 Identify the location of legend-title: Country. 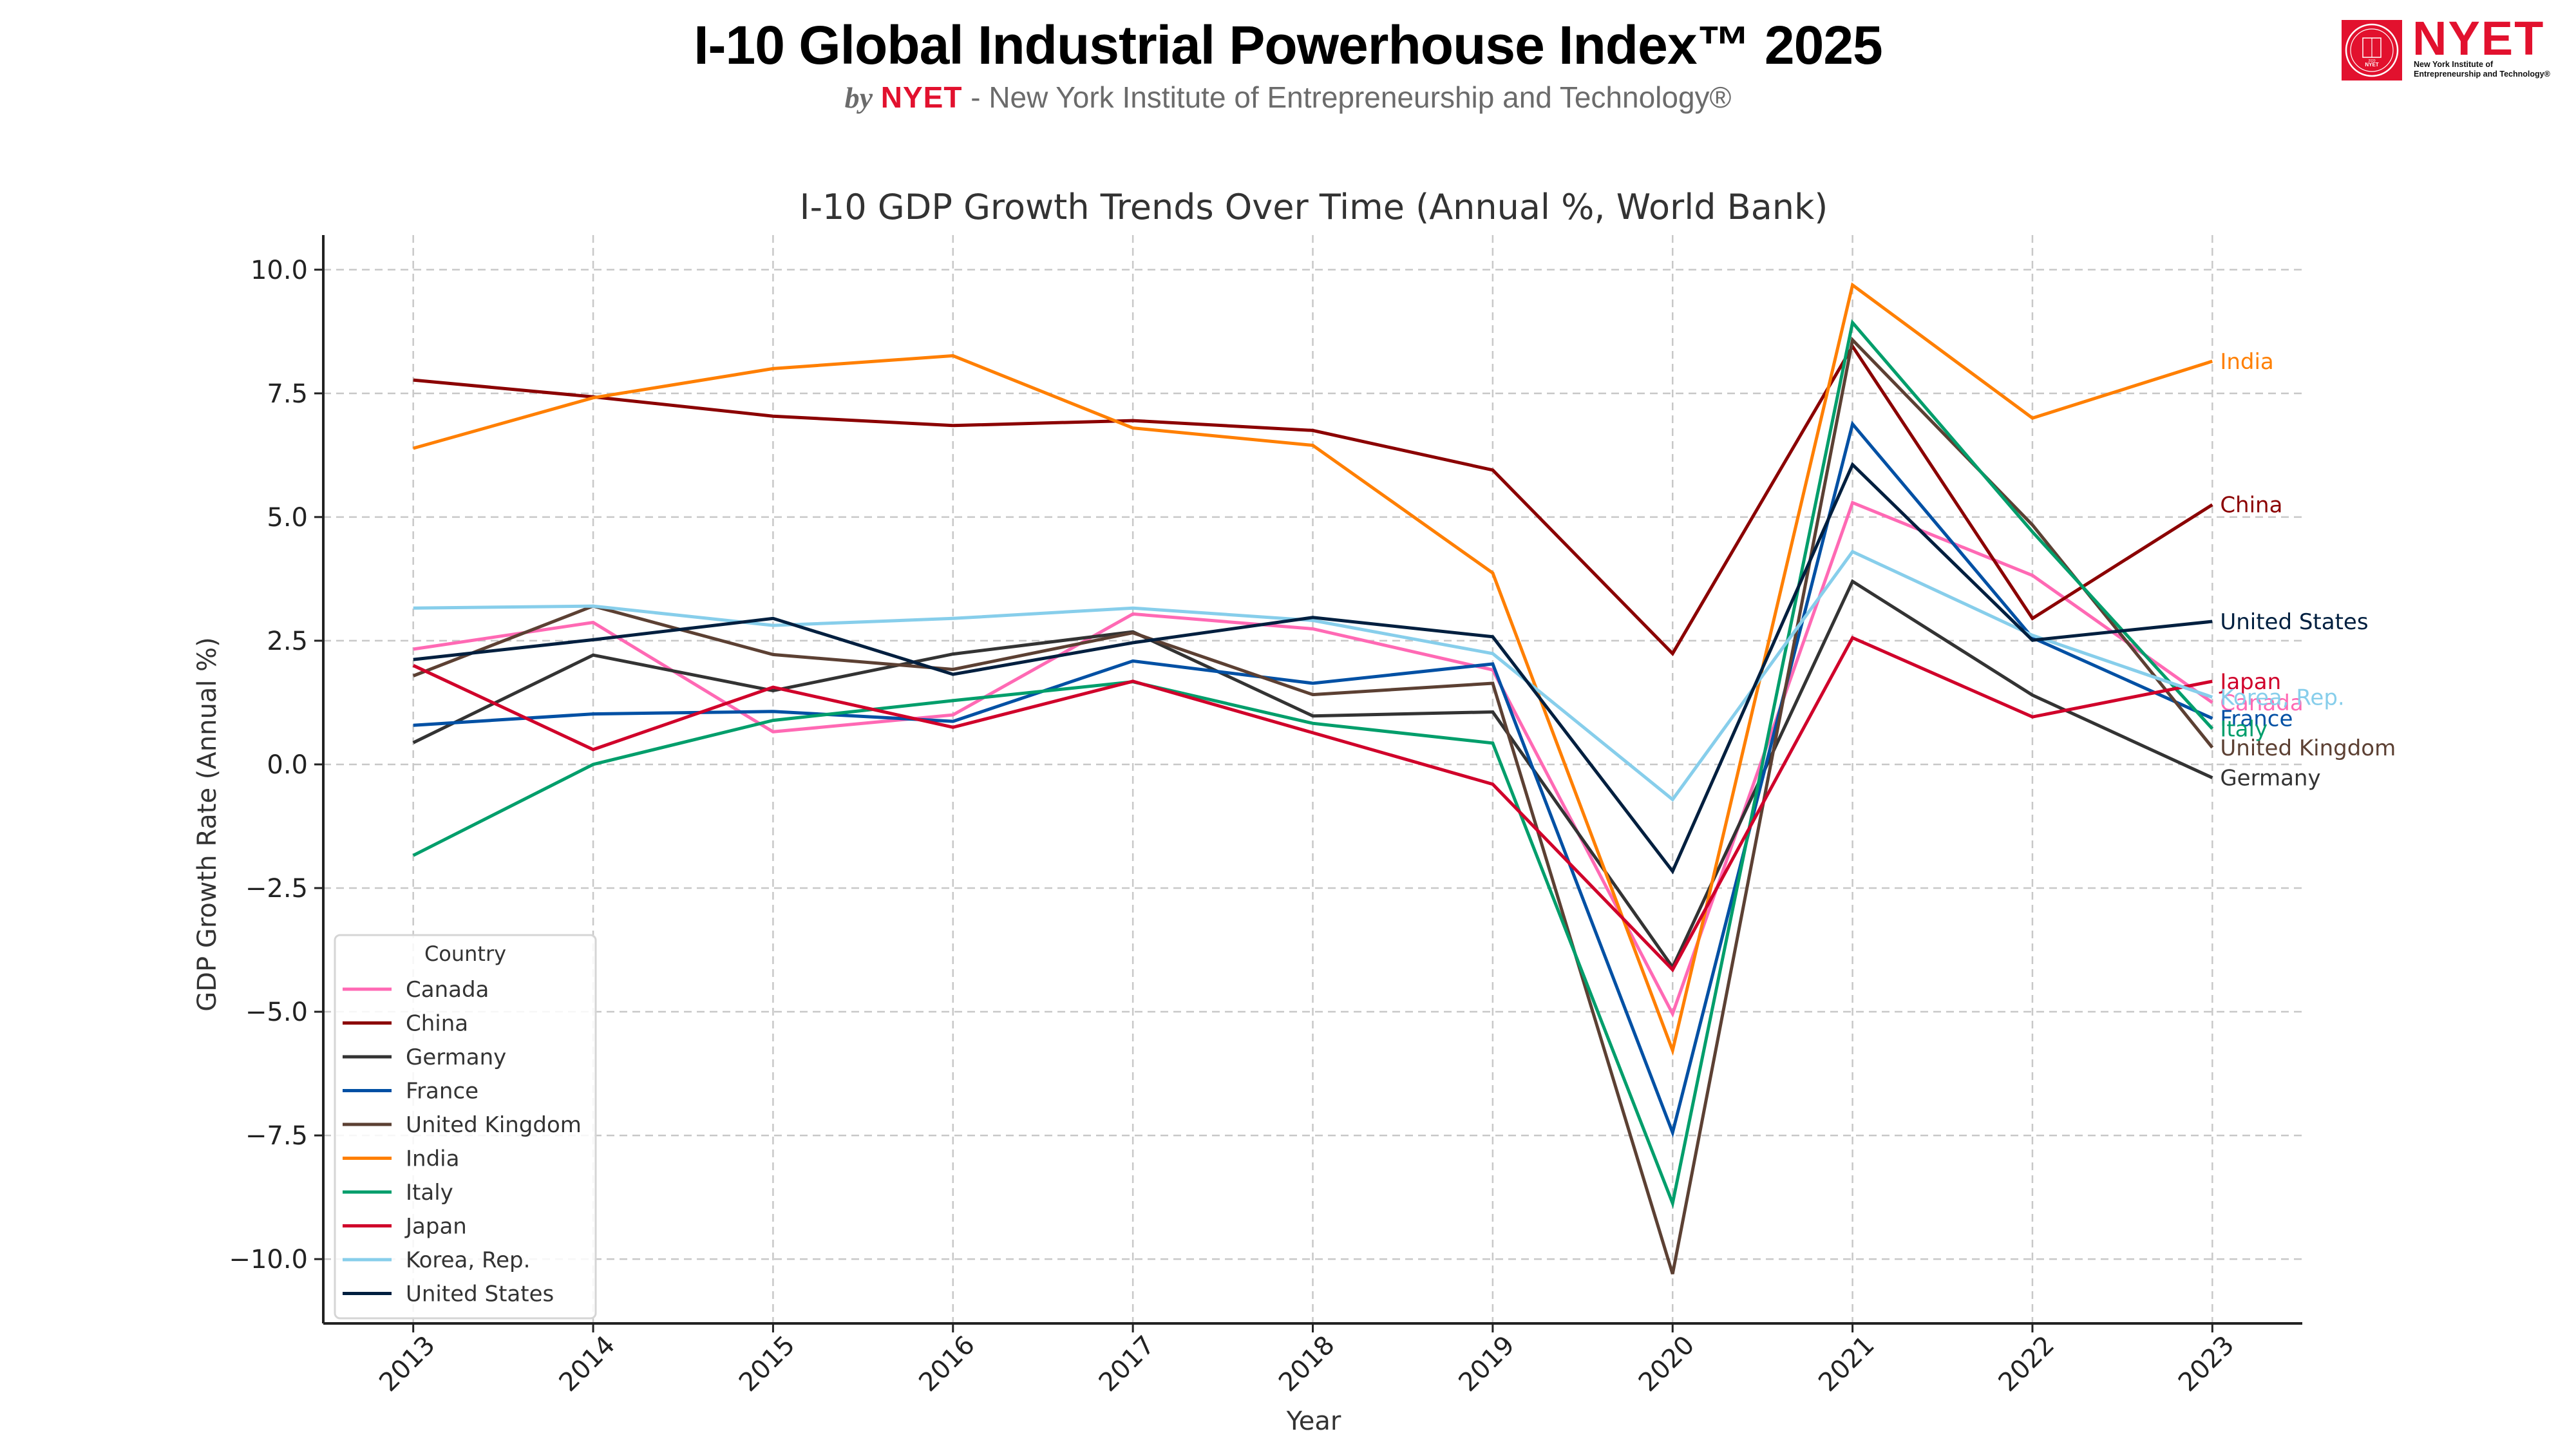
(465, 954).